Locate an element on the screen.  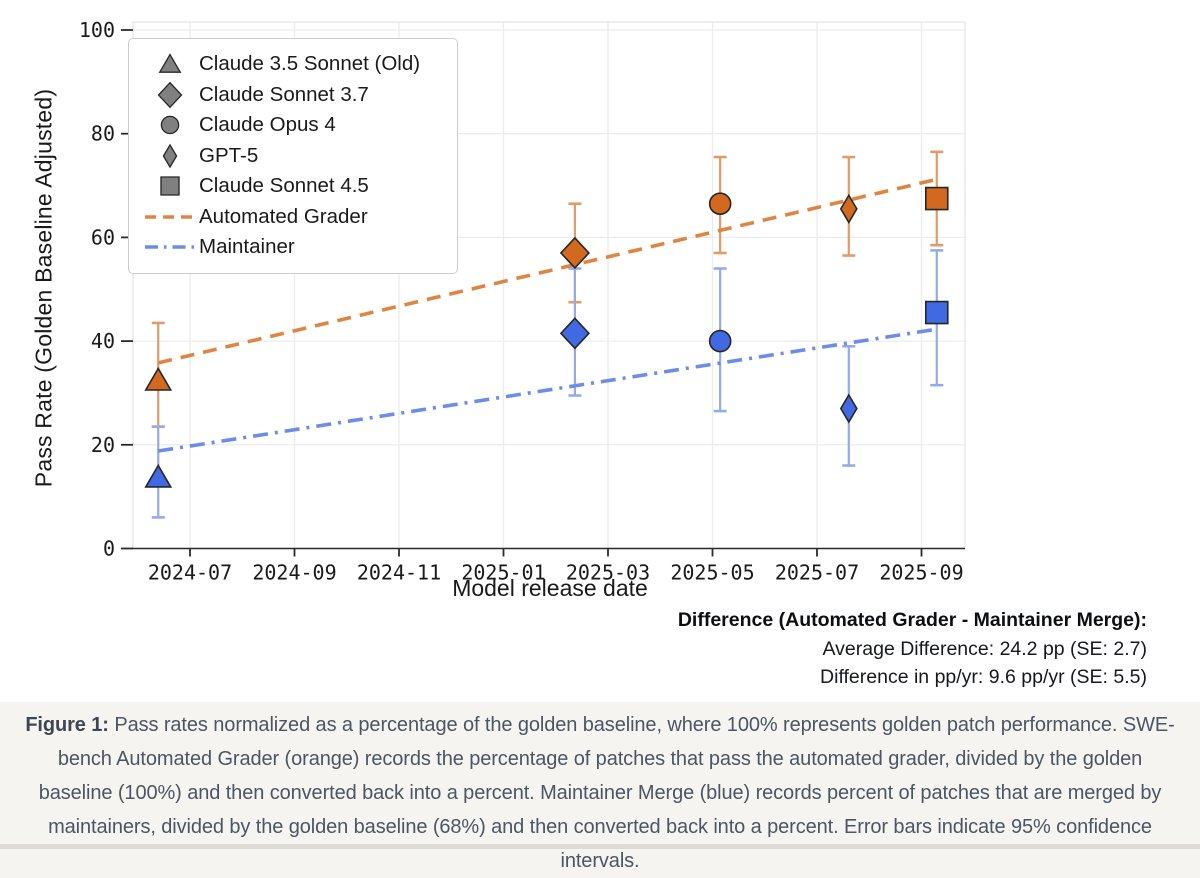
legend-item: Claude Sonnet 3.7 is located at coordinates (292, 95).